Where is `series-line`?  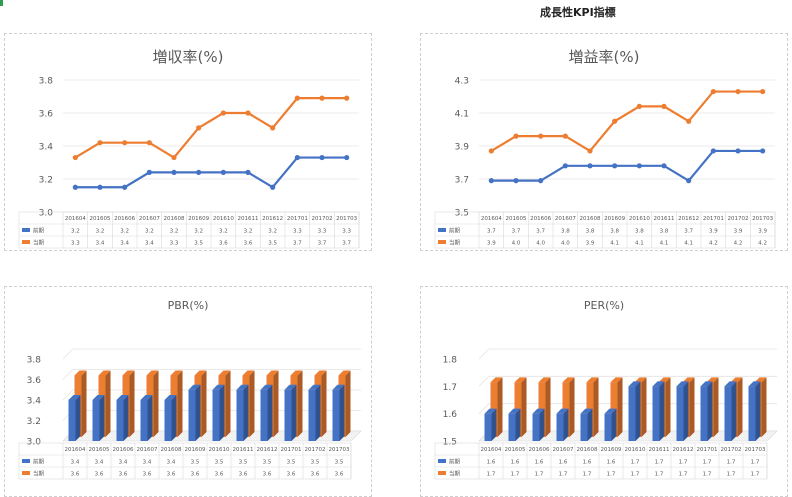
series-line is located at coordinates (626, 121).